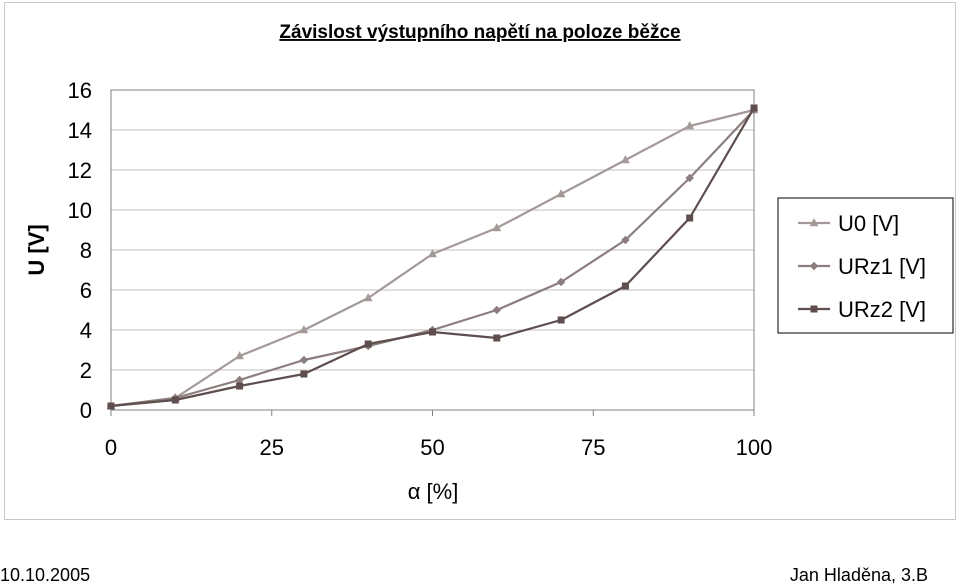 This screenshot has width=960, height=585. I want to click on y-tick-label: 10, so click(80, 210).